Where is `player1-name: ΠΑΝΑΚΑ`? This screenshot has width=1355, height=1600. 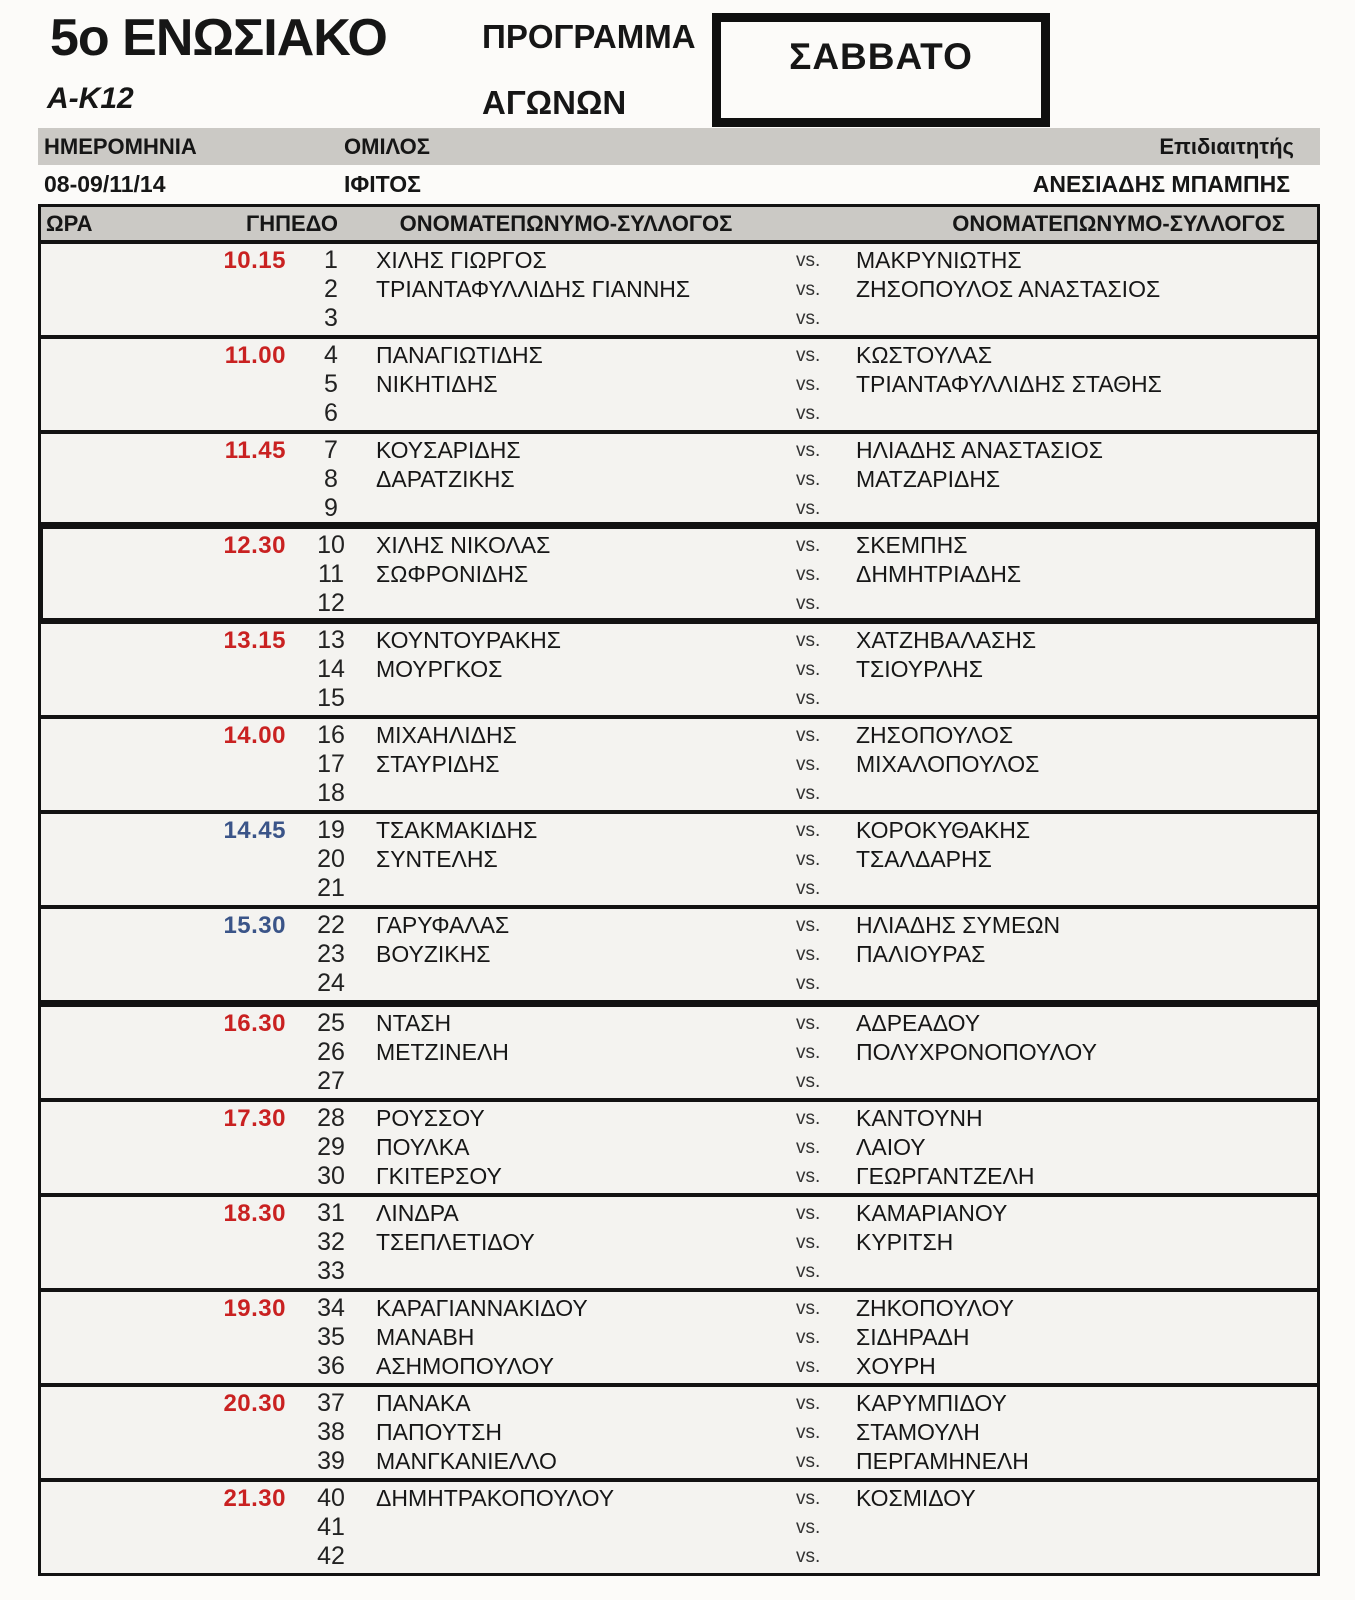 player1-name: ΠΑΝΑΚΑ is located at coordinates (423, 1403).